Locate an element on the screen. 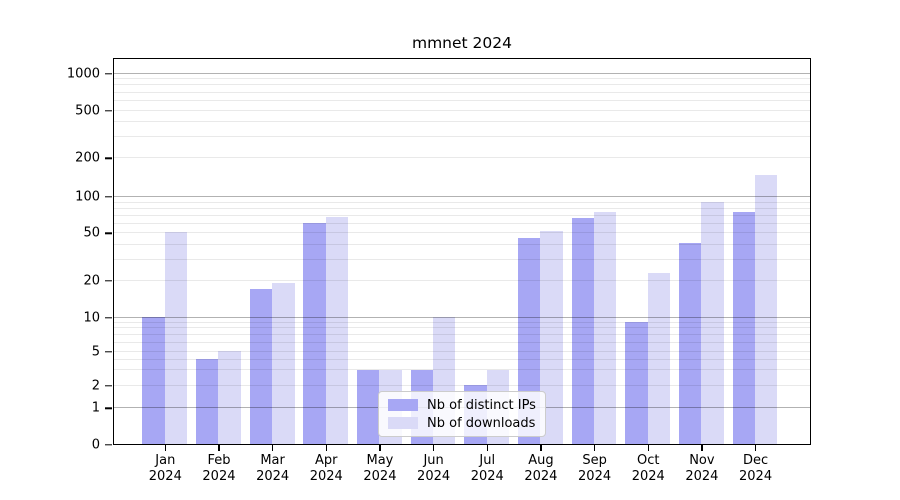 The width and height of the screenshot is (900, 500). bar-feb-nb-of-distinct-ips is located at coordinates (207, 401).